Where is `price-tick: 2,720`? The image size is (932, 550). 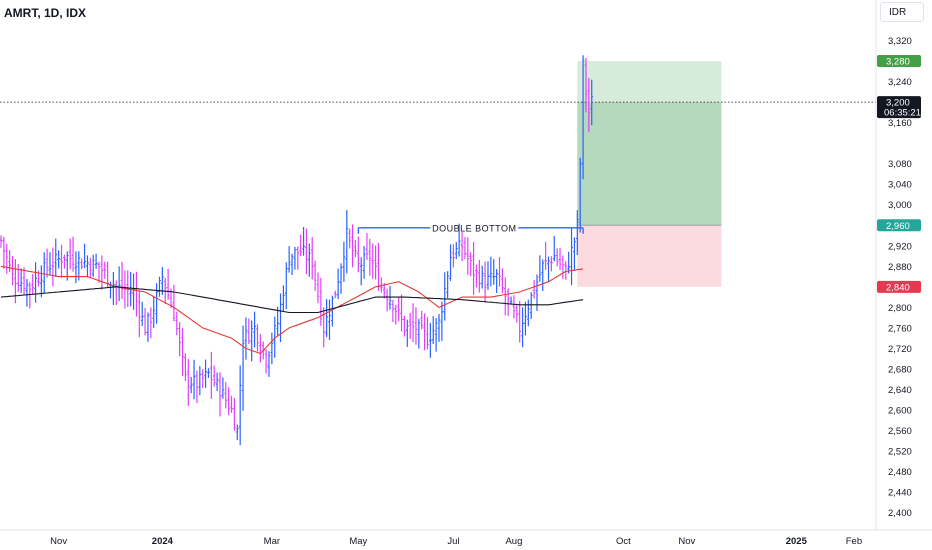 price-tick: 2,720 is located at coordinates (900, 349).